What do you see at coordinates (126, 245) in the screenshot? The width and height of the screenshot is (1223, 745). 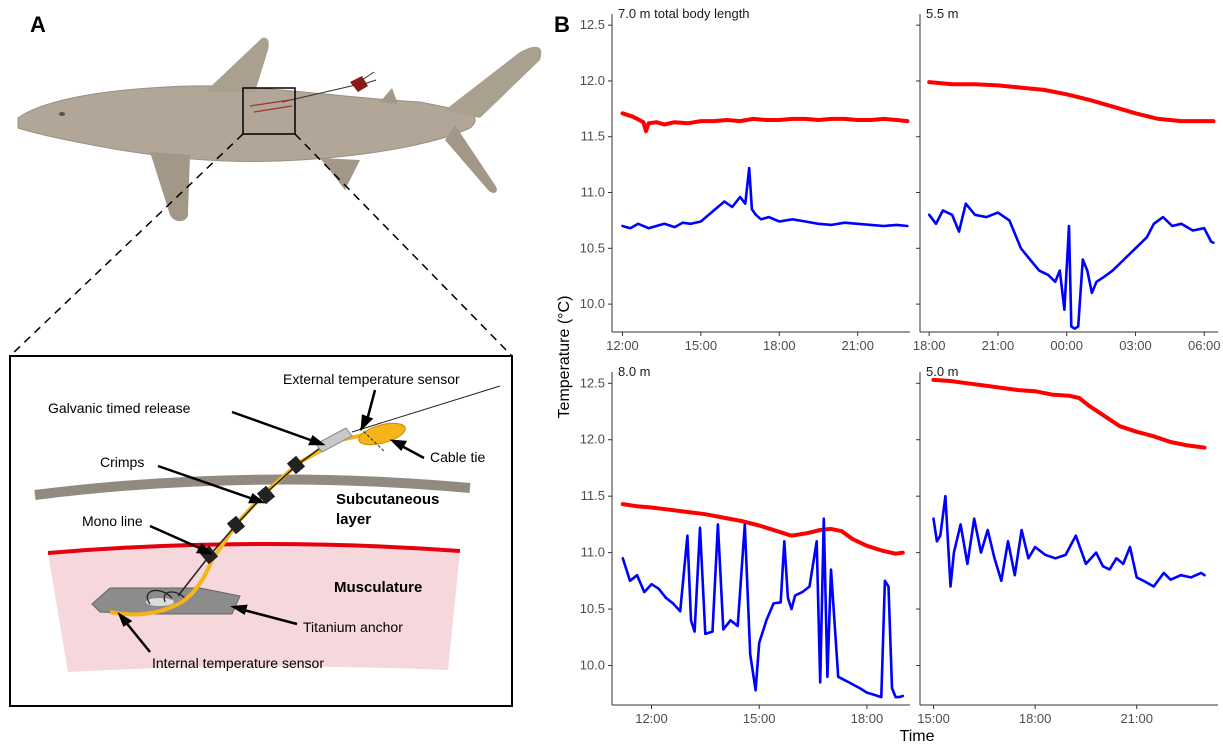 I see `zoom-line-left` at bounding box center [126, 245].